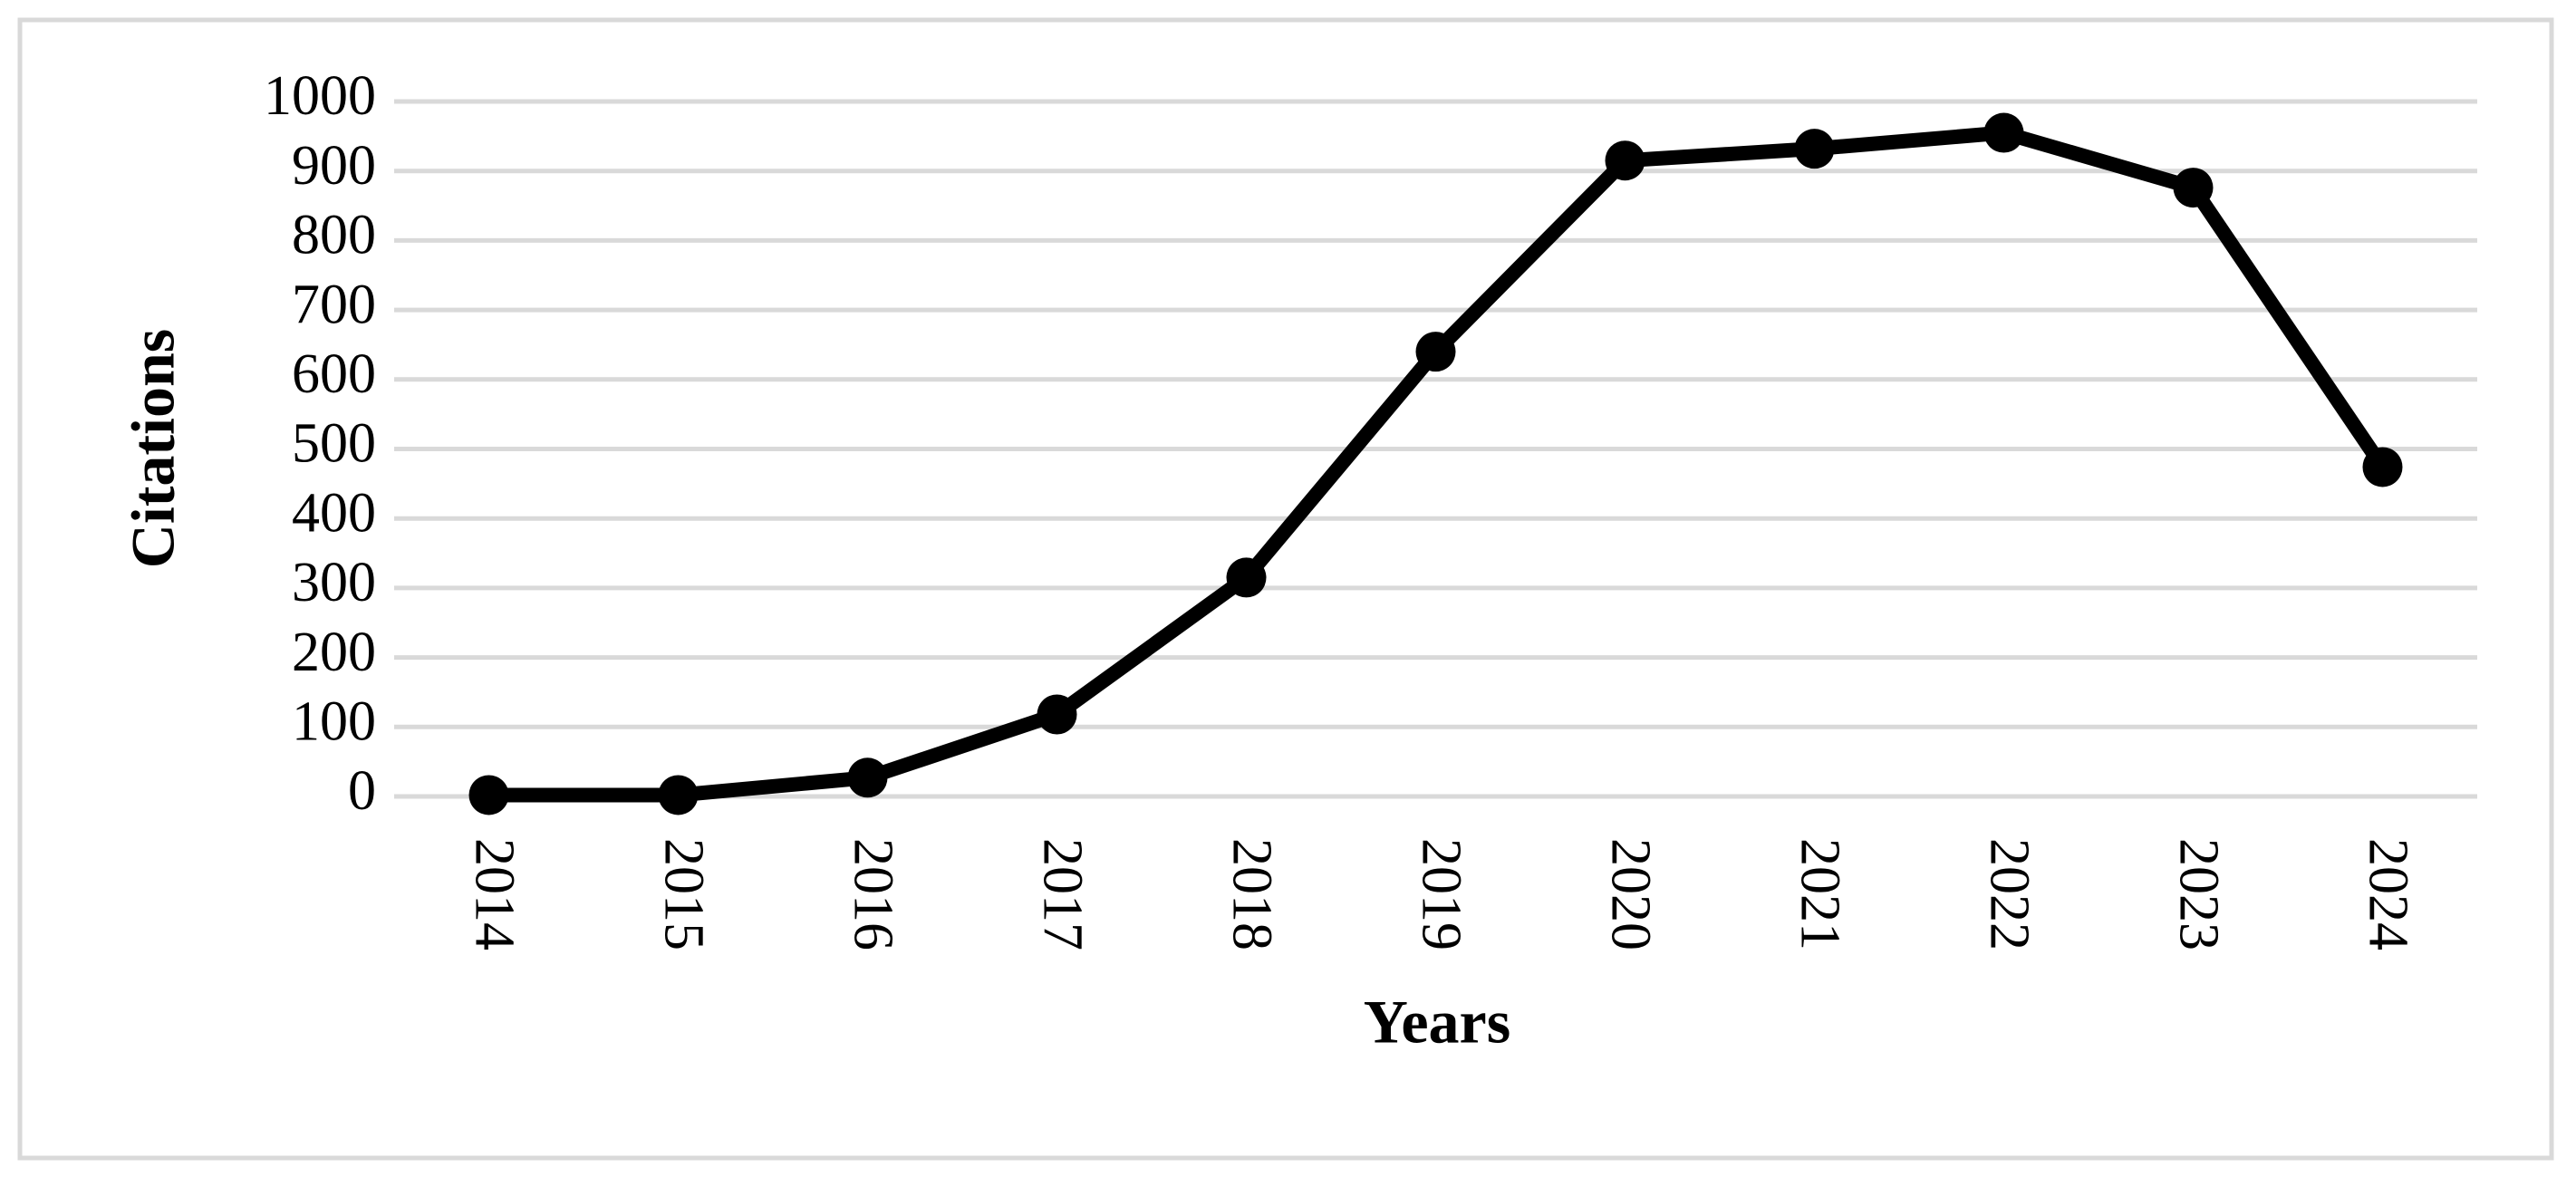 The image size is (2576, 1177). Describe the element at coordinates (334, 304) in the screenshot. I see `y-tick-label: 700` at that location.